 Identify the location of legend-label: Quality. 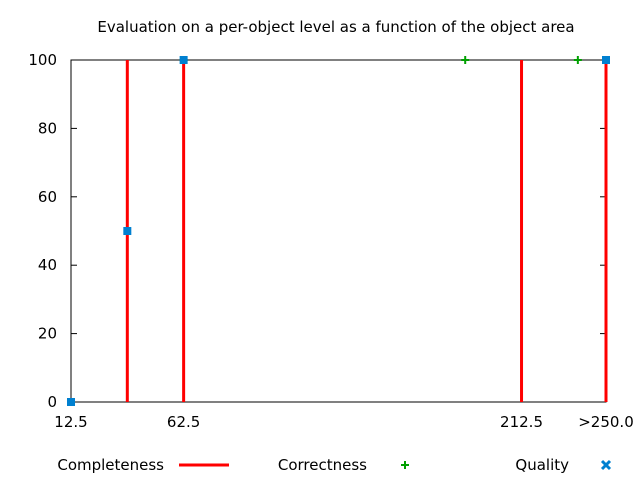
(542, 465).